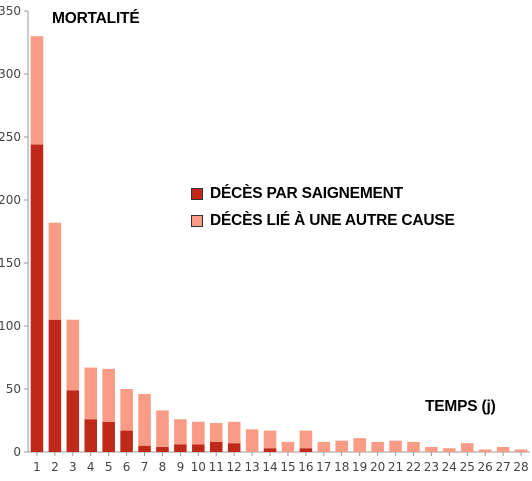  What do you see at coordinates (10, 326) in the screenshot?
I see `y-tick-label-100: 100` at bounding box center [10, 326].